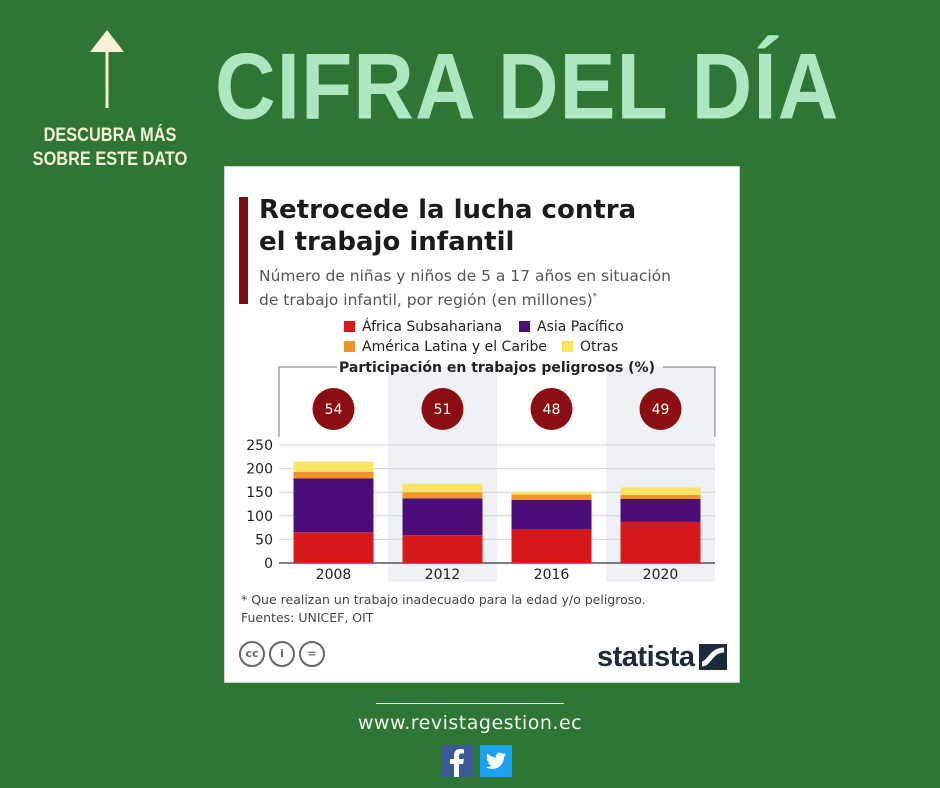  Describe the element at coordinates (259, 517) in the screenshot. I see `y-tick-label: 100` at that location.